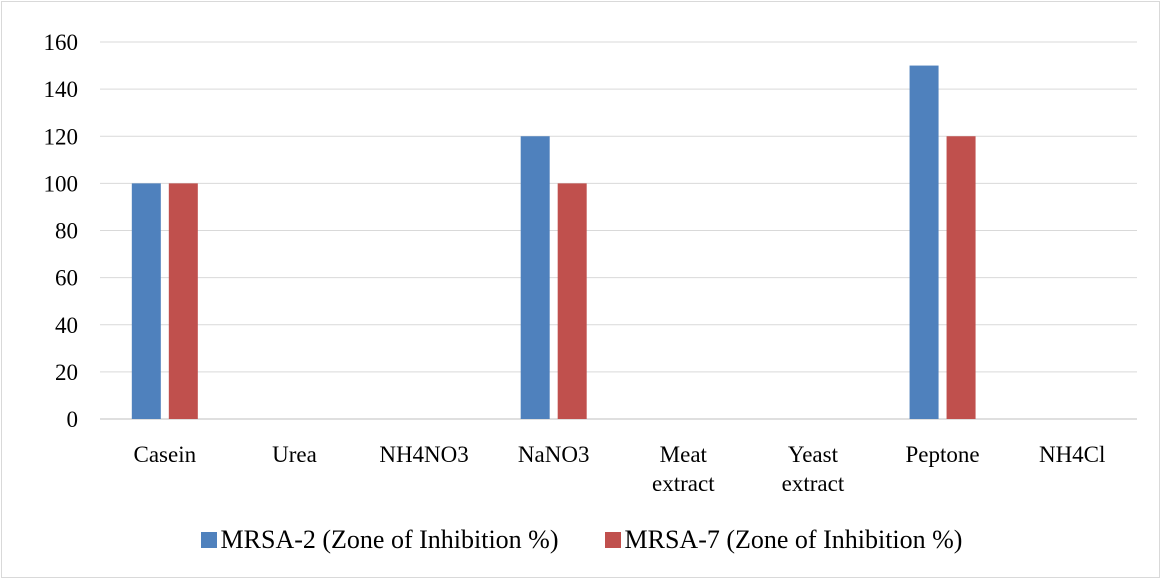  I want to click on bar-mrsa-2-peptone, so click(924, 242).